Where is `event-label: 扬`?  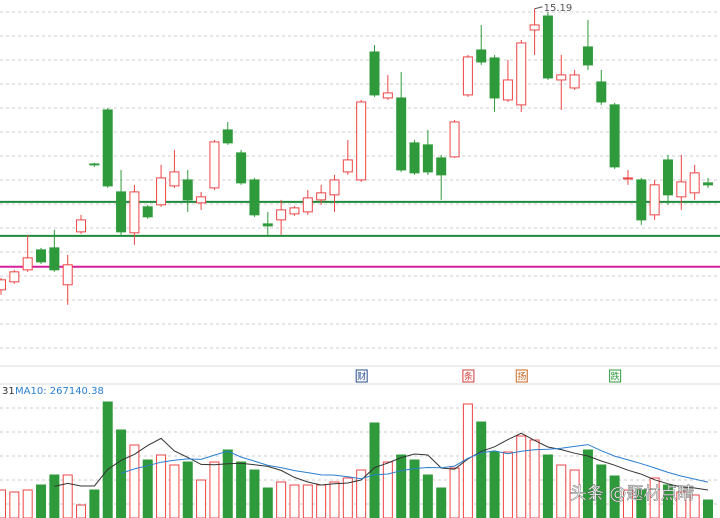
event-label: 扬 is located at coordinates (521, 377).